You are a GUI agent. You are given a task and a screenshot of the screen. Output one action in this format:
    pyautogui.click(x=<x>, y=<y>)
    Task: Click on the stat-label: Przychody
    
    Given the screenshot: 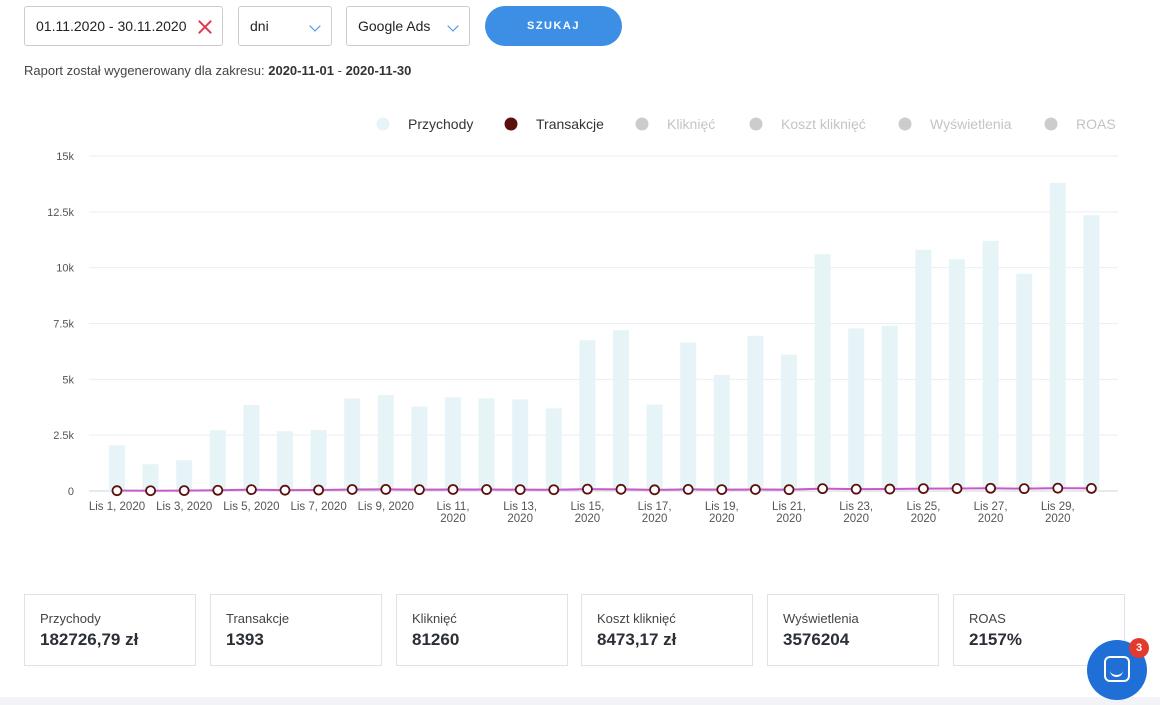 What is the action you would take?
    pyautogui.click(x=70, y=618)
    